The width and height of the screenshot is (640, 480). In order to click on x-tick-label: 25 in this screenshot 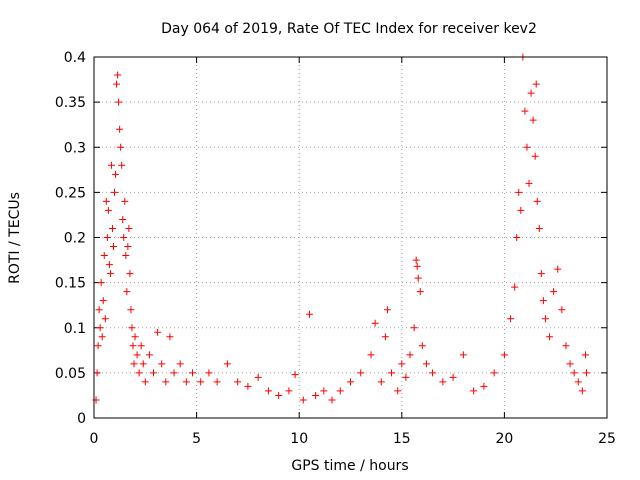, I will do `click(607, 439)`.